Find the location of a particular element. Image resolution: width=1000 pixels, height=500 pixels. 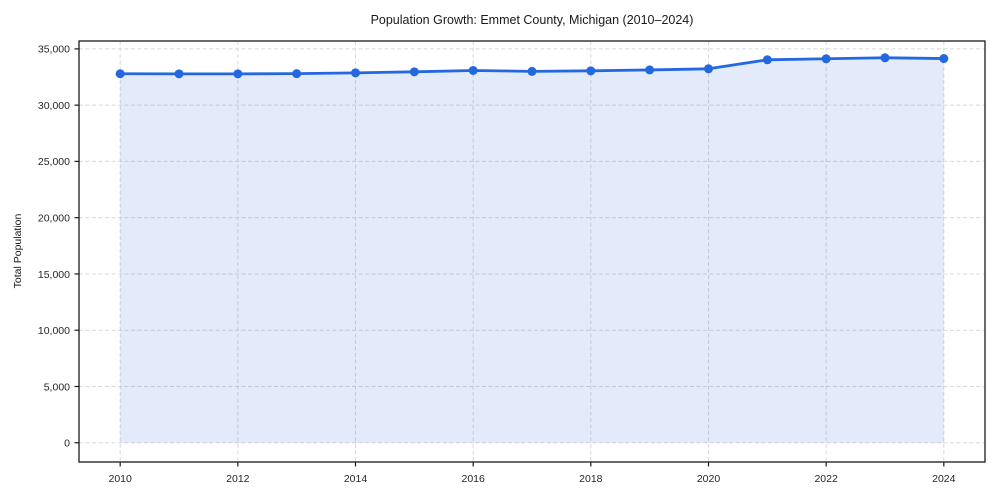

data-points is located at coordinates (532, 66).